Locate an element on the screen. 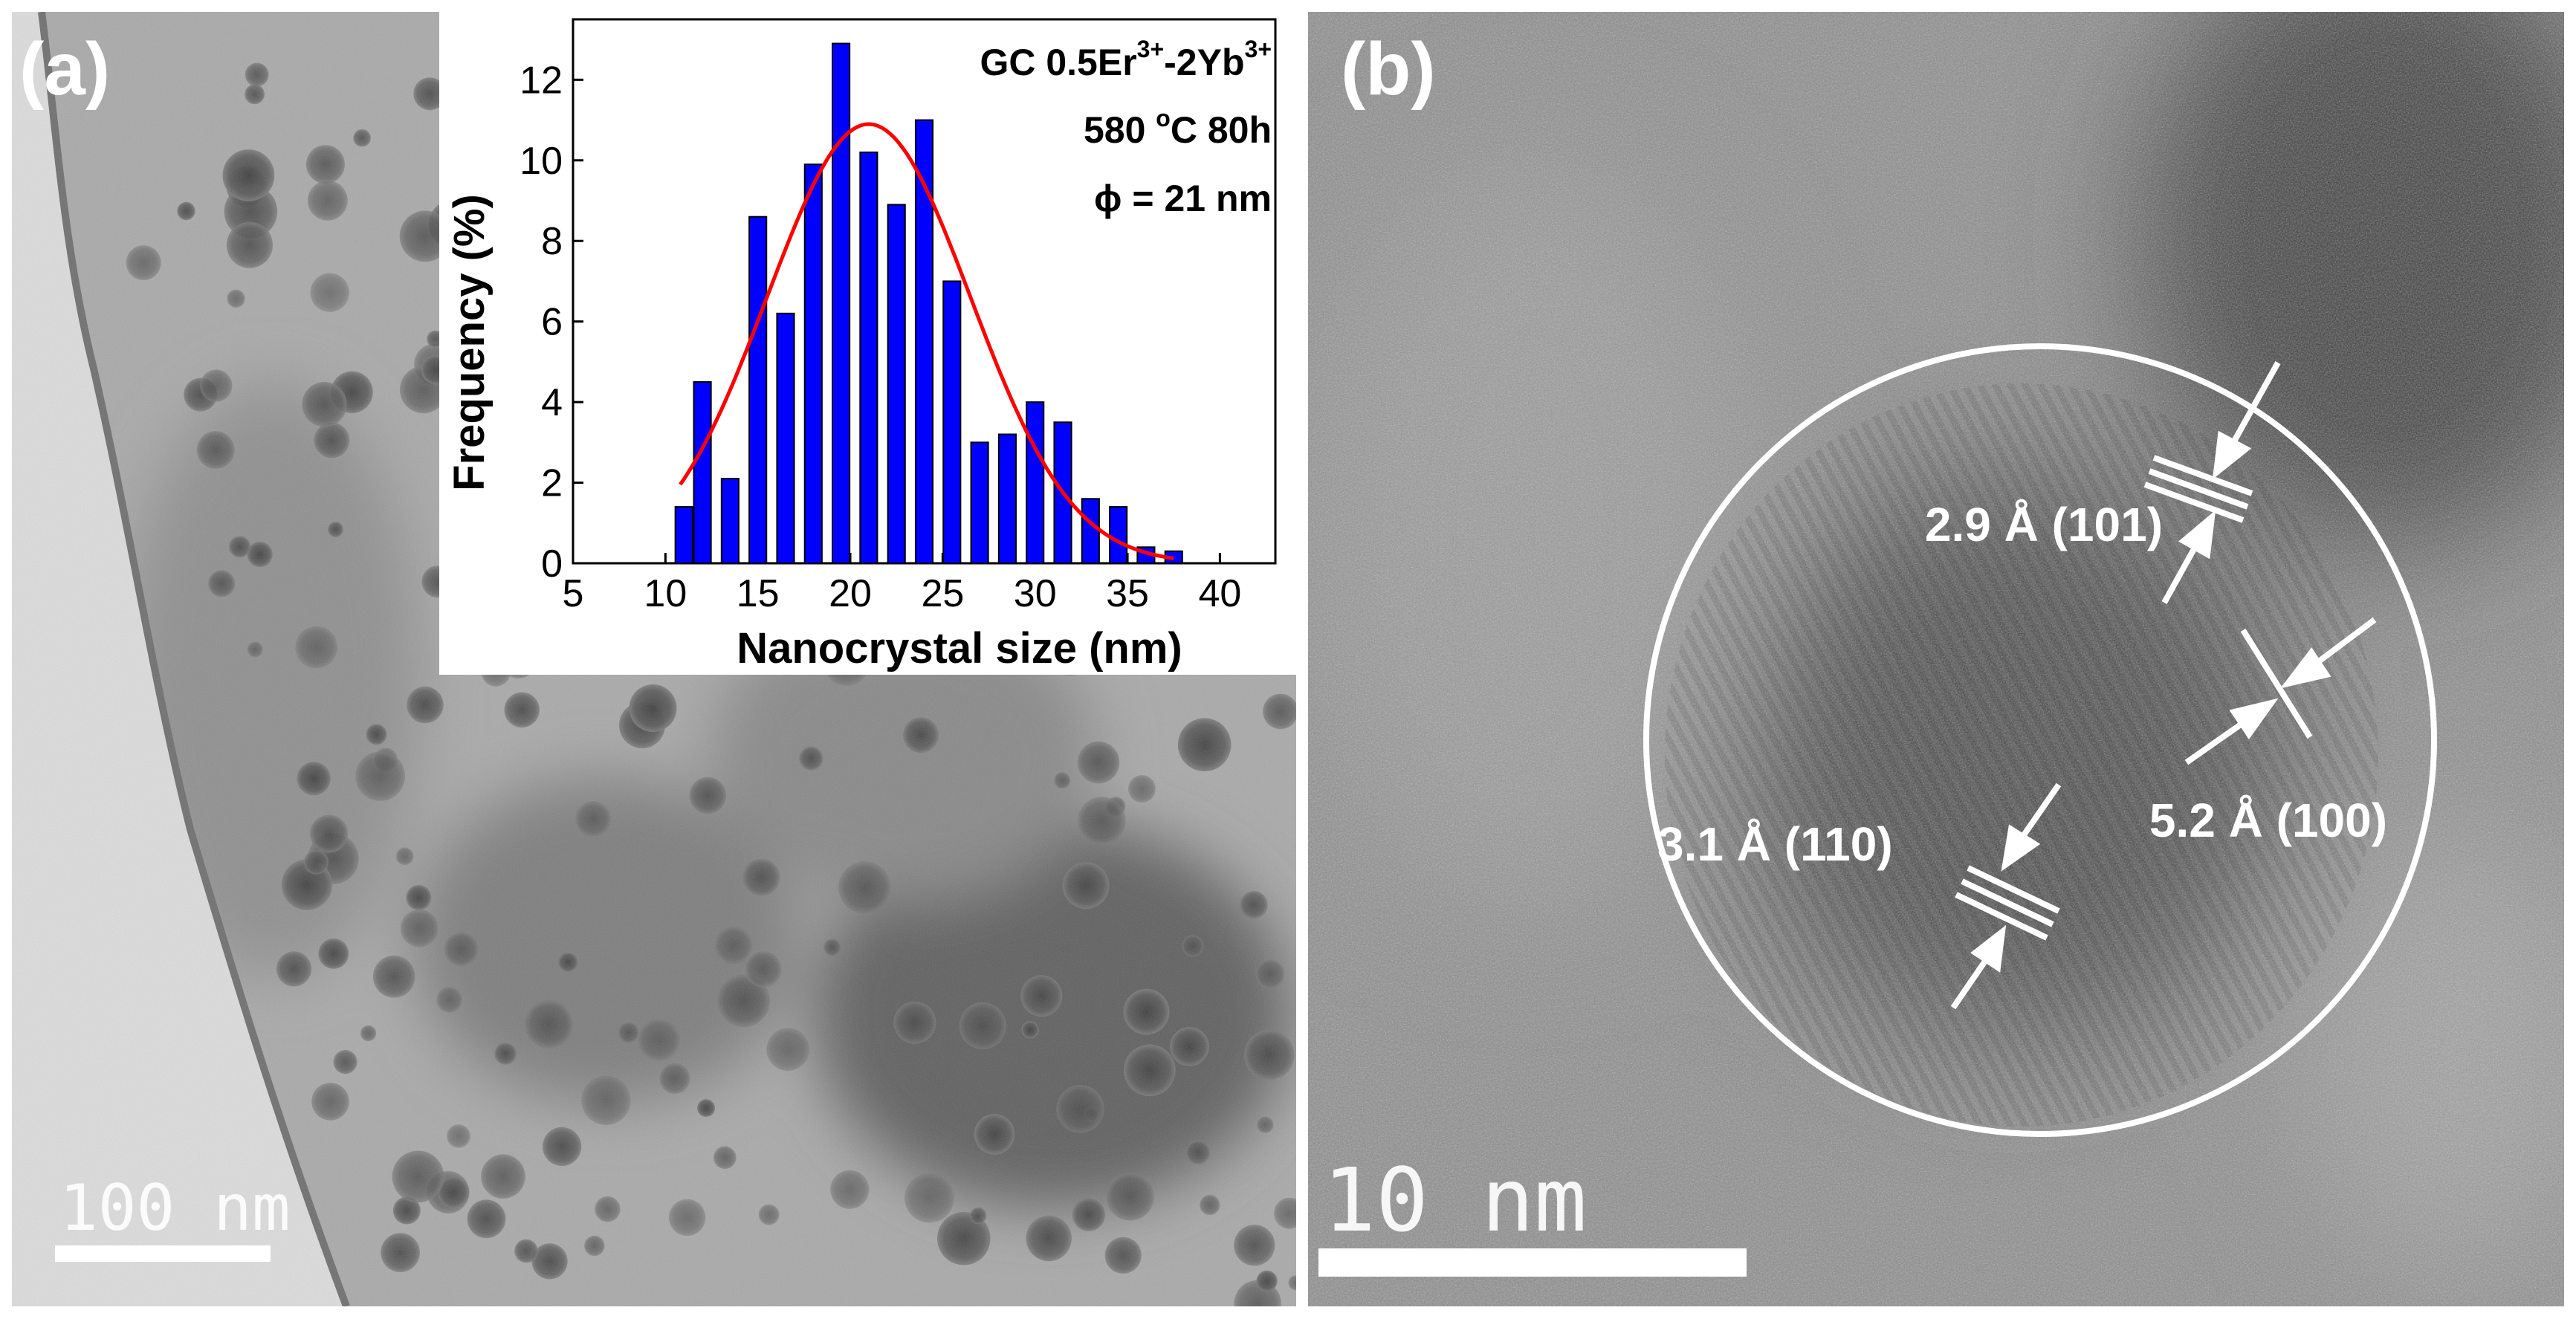  mean-size-annotation: ϕ = 21 nm is located at coordinates (1183, 198).